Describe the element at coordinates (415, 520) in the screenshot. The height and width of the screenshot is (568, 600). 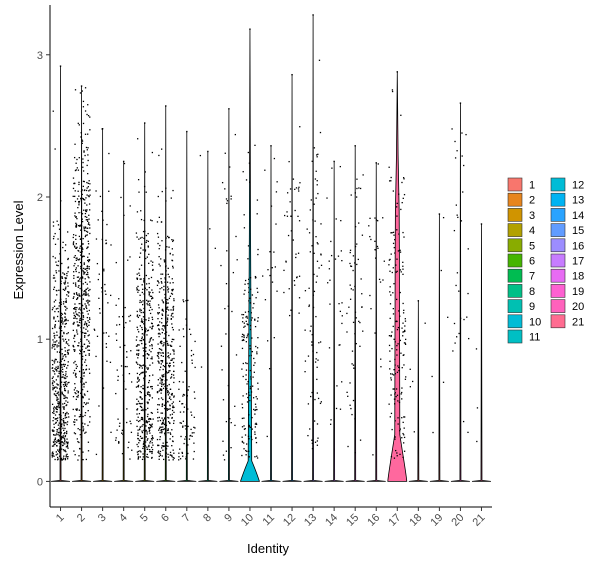
I see `x-tick-label: 18` at that location.